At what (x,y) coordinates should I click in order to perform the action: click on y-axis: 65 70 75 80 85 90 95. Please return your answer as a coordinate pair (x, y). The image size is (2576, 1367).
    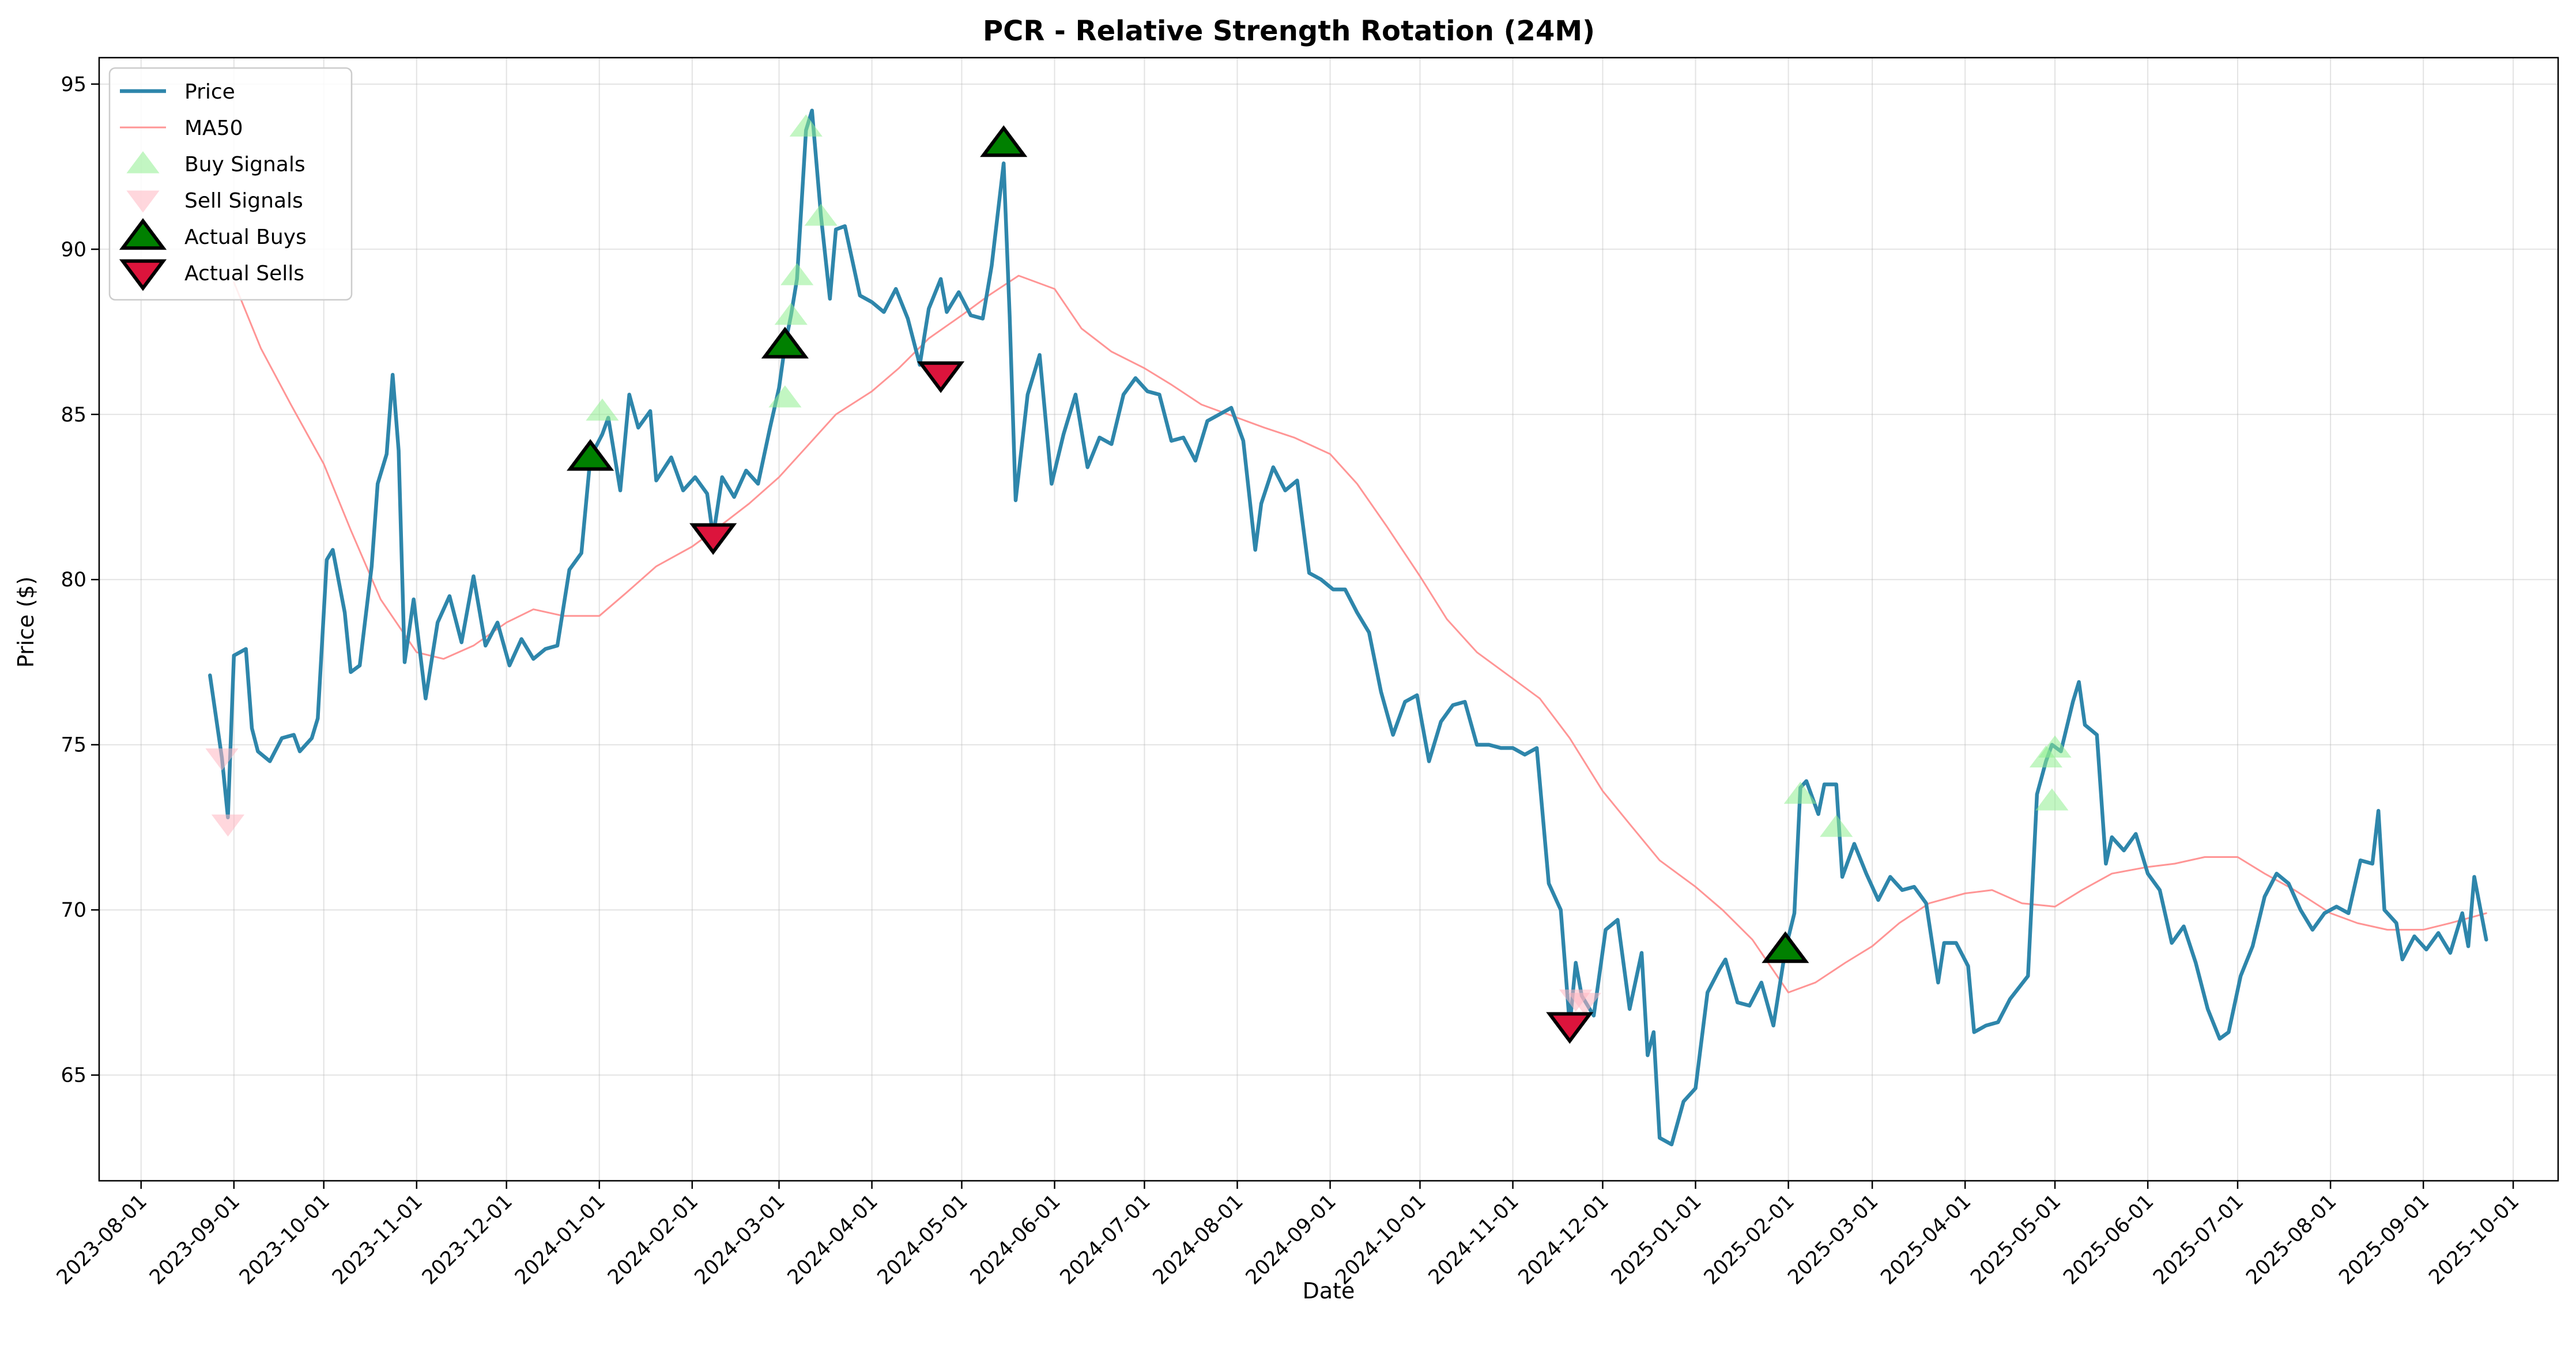
    Looking at the image, I should click on (80, 580).